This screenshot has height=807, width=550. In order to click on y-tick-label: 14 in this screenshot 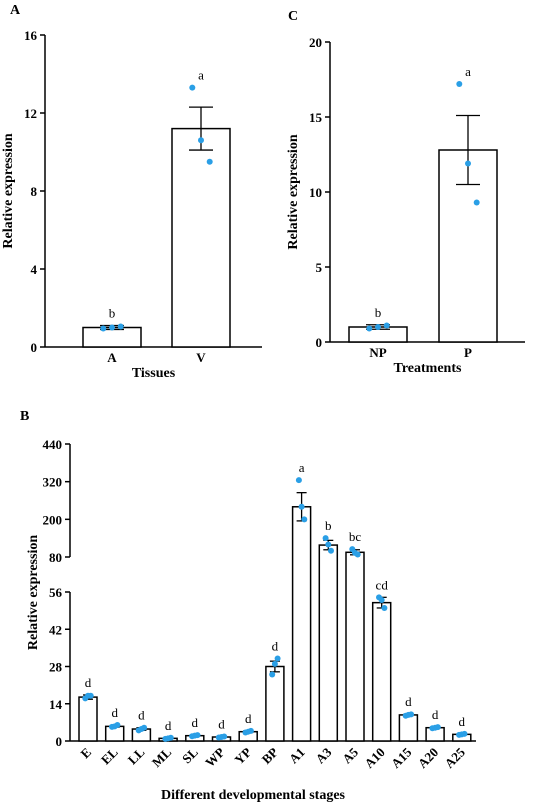, I will do `click(56, 704)`.